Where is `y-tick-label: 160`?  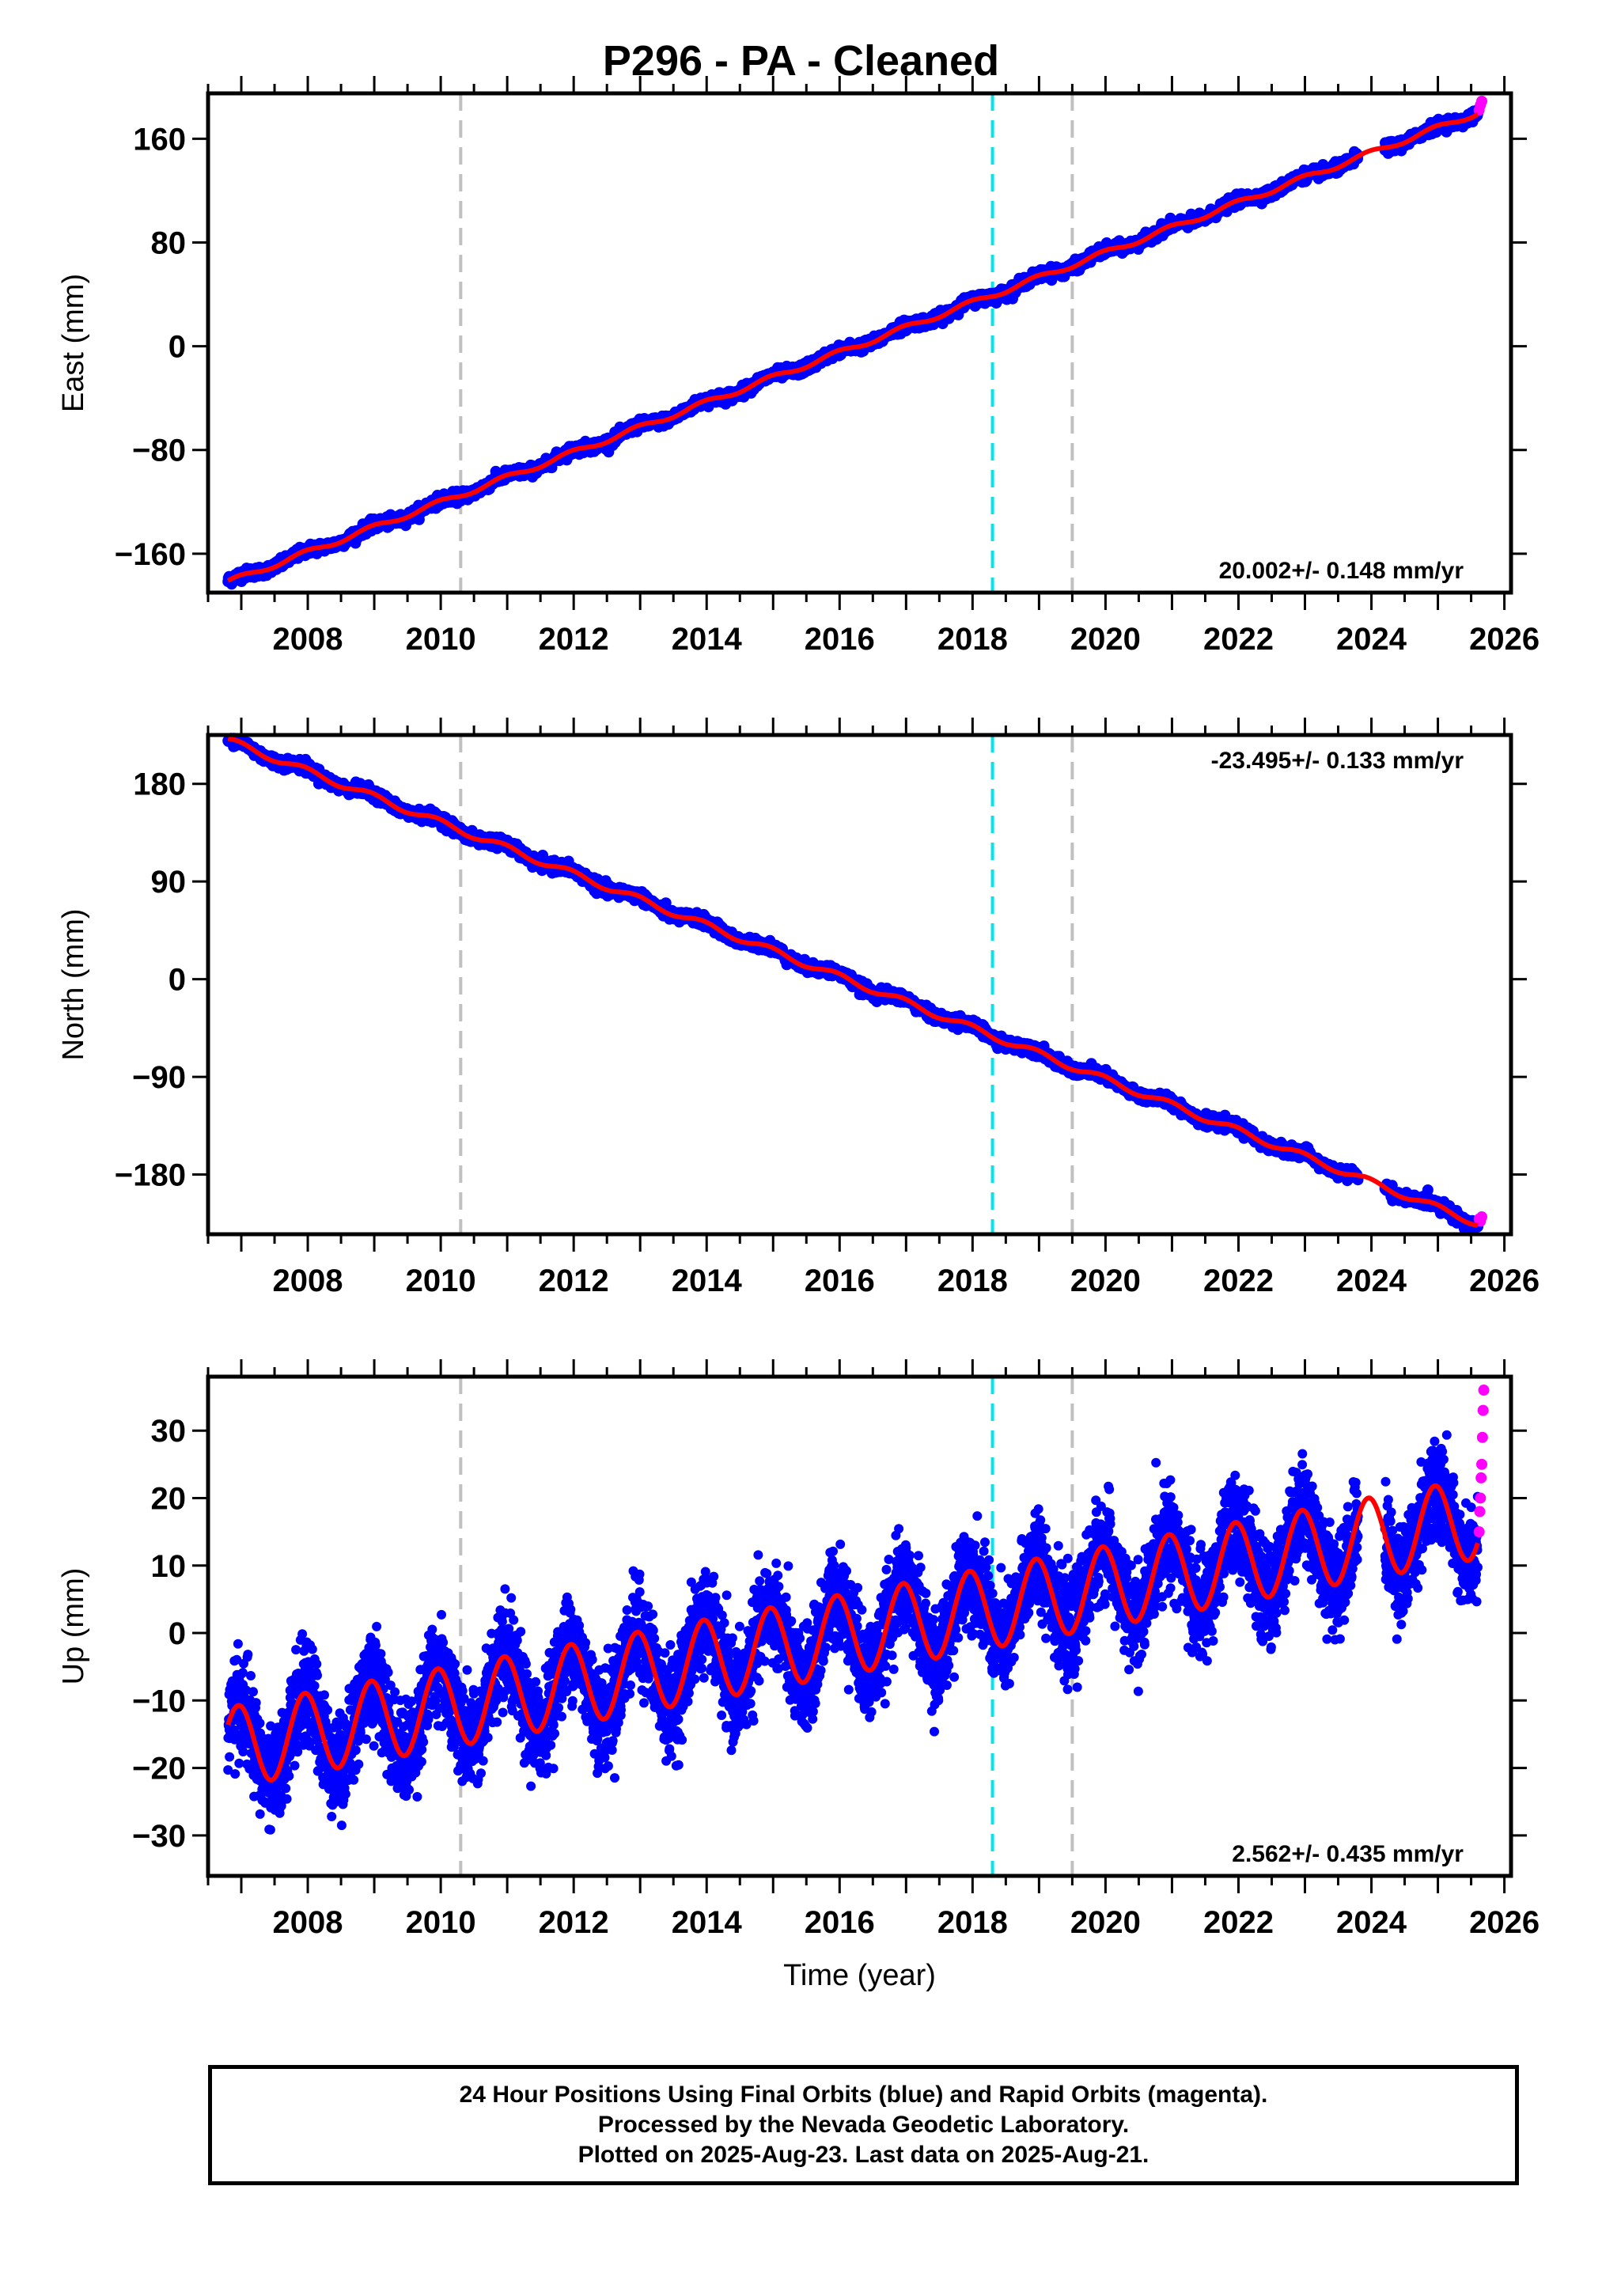
y-tick-label: 160 is located at coordinates (159, 139).